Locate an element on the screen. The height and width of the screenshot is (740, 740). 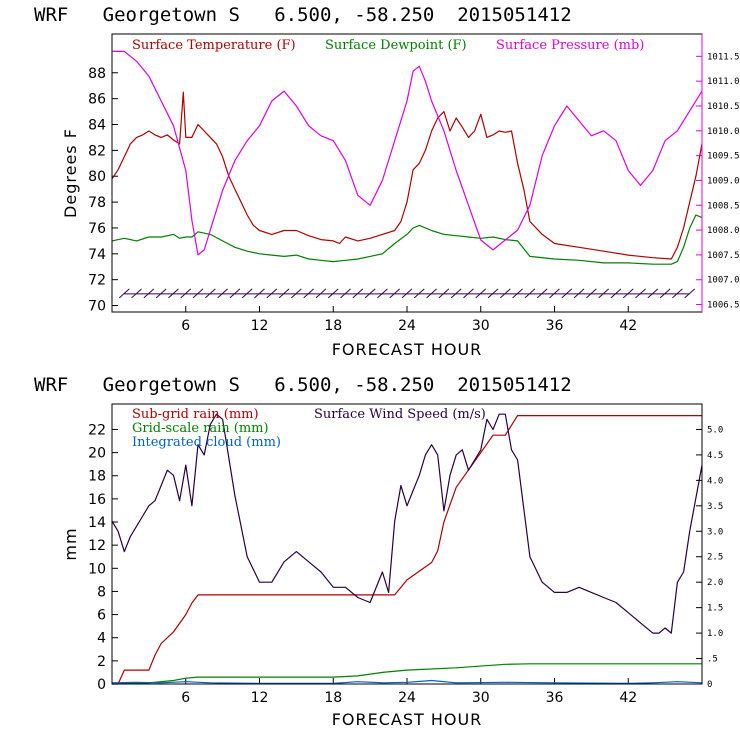
chart2-y2tick-label: 2.5 is located at coordinates (715, 558).